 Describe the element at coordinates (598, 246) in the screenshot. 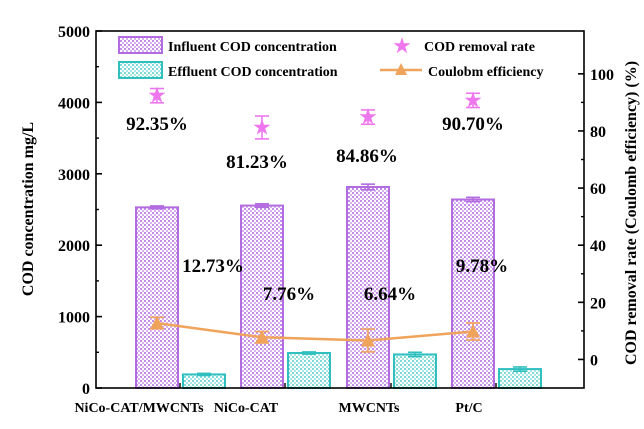

I see `right-tick-label: 40` at that location.